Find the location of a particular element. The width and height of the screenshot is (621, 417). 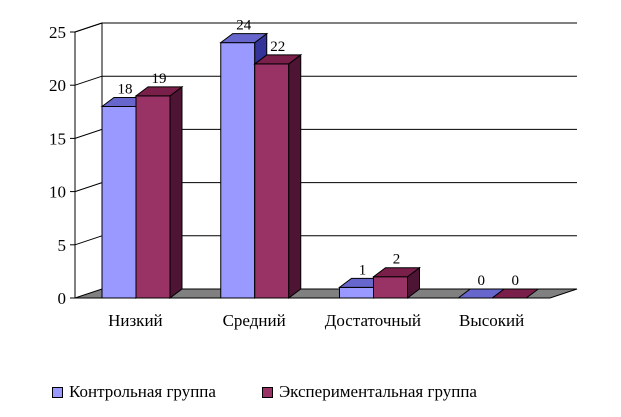

x-tick-label: Достаточный is located at coordinates (373, 320).